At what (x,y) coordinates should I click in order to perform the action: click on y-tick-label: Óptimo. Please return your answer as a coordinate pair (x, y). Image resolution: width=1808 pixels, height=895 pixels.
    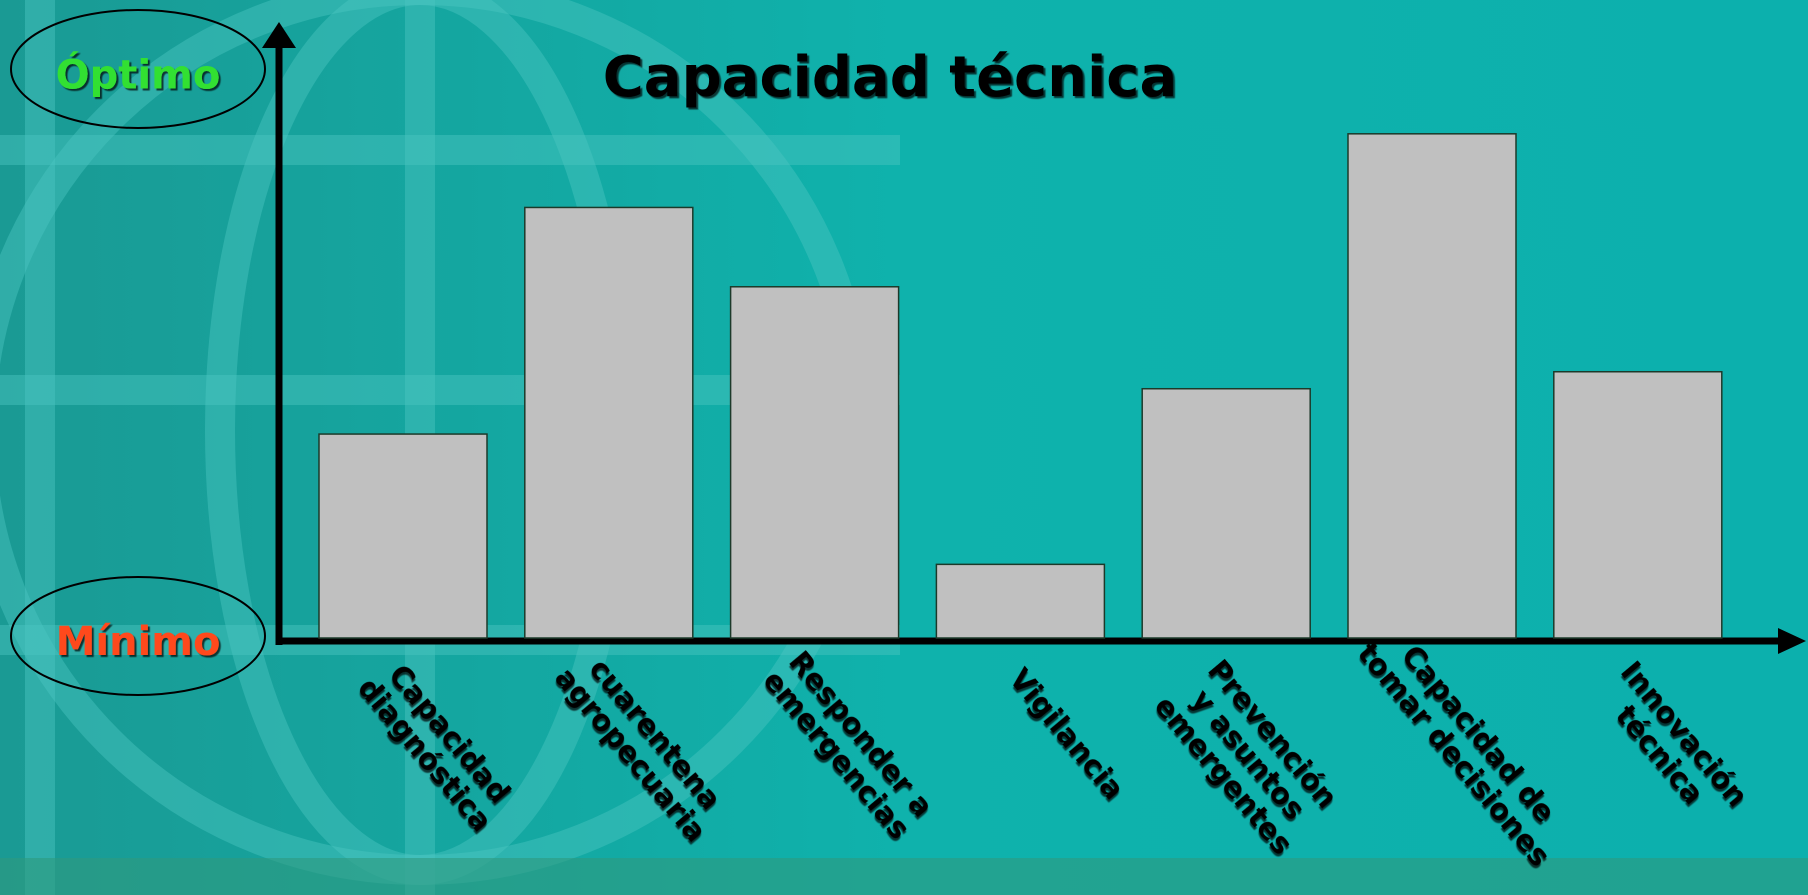
    Looking at the image, I should click on (138, 75).